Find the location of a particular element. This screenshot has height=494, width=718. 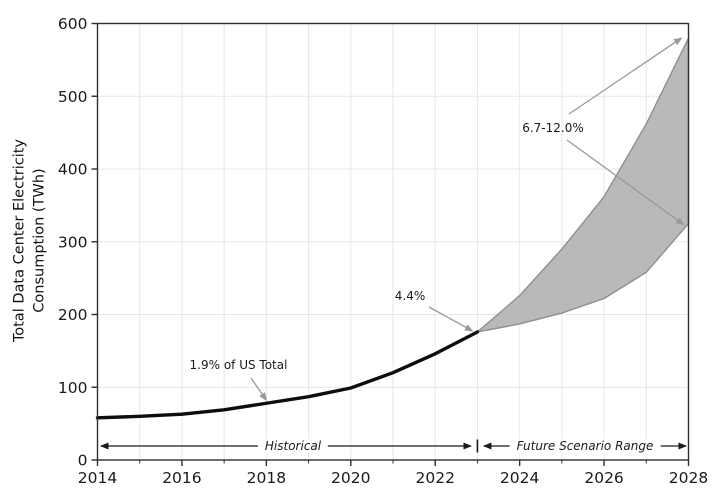

historical-range-label: Historical is located at coordinates (293, 446).